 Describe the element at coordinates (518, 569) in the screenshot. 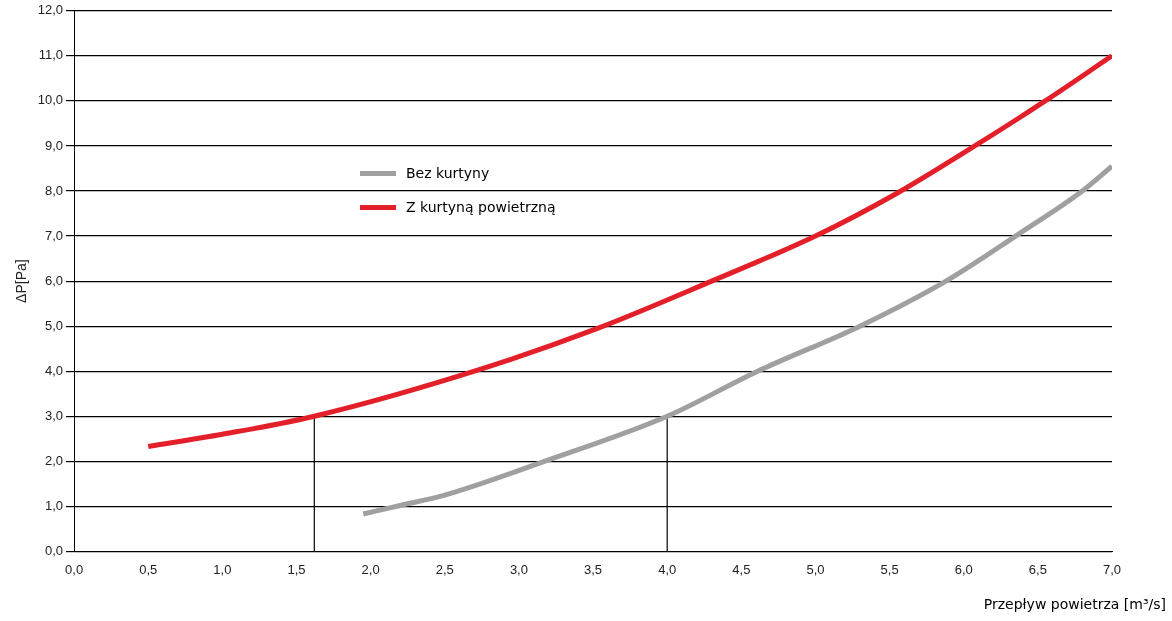

I see `x-tick-label: 3,0` at that location.